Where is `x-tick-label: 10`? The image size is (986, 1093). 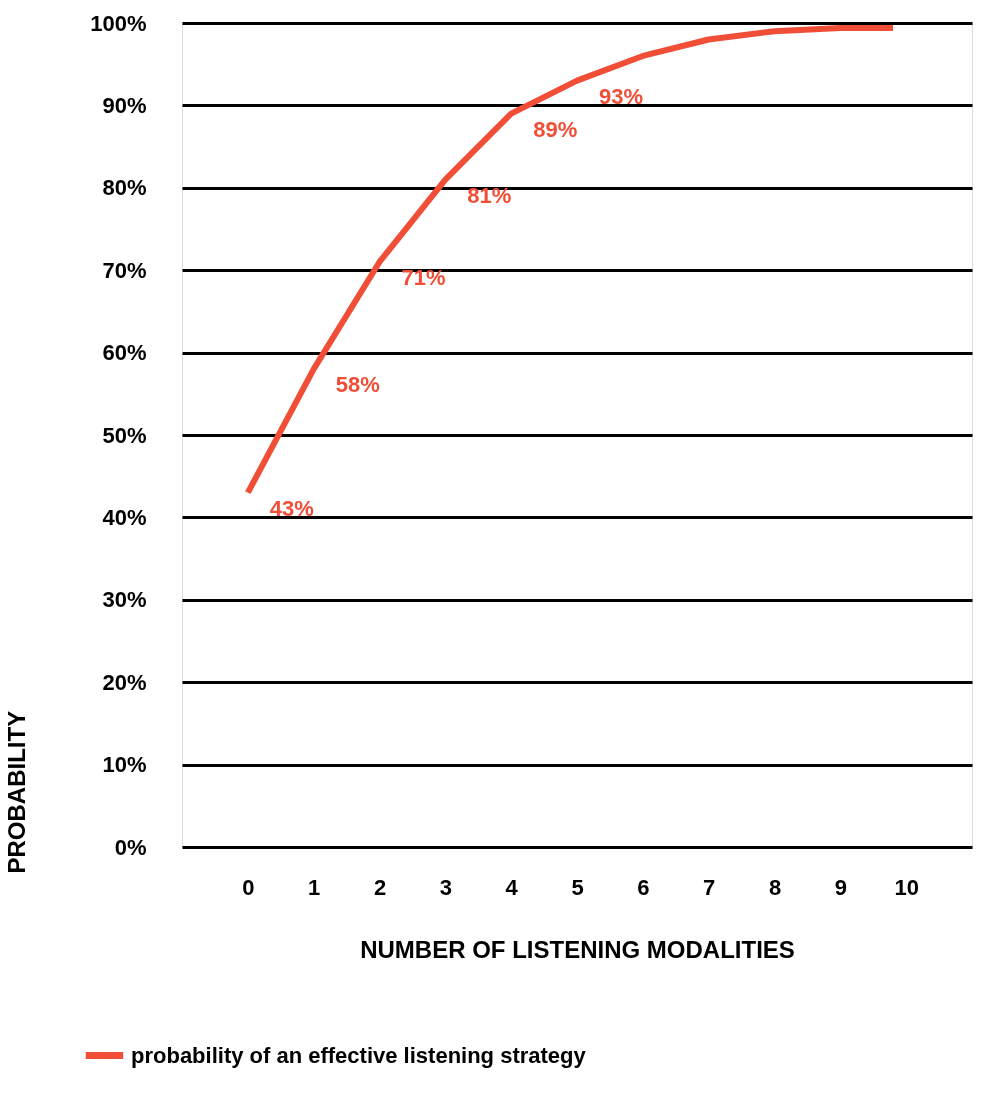 x-tick-label: 10 is located at coordinates (906, 887).